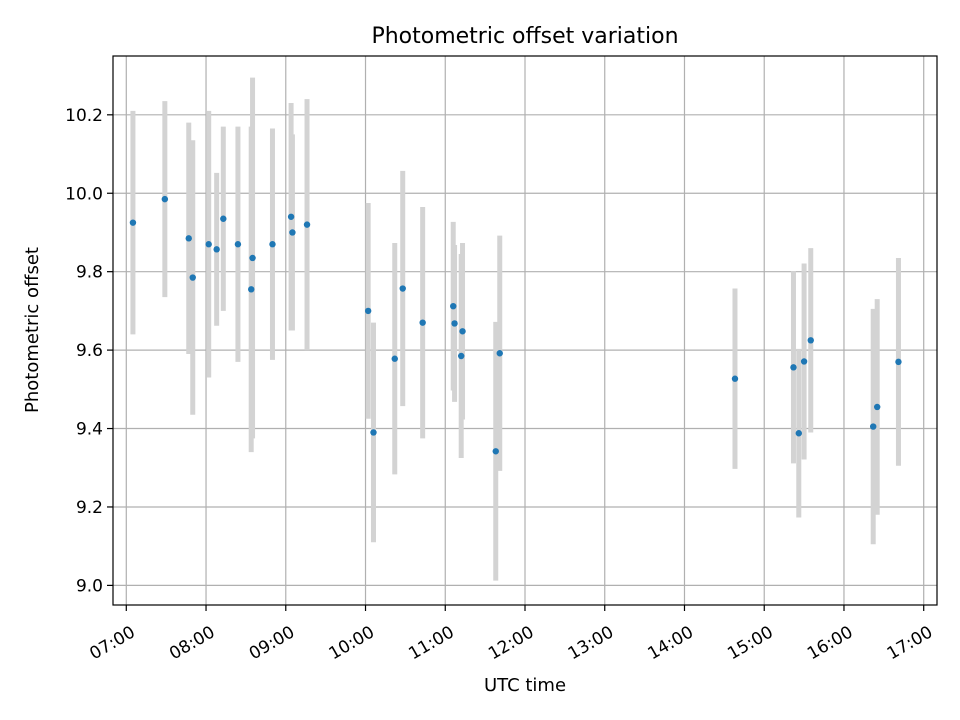 Image resolution: width=960 pixels, height=720 pixels. I want to click on y-tick-label: 10.0, so click(84, 194).